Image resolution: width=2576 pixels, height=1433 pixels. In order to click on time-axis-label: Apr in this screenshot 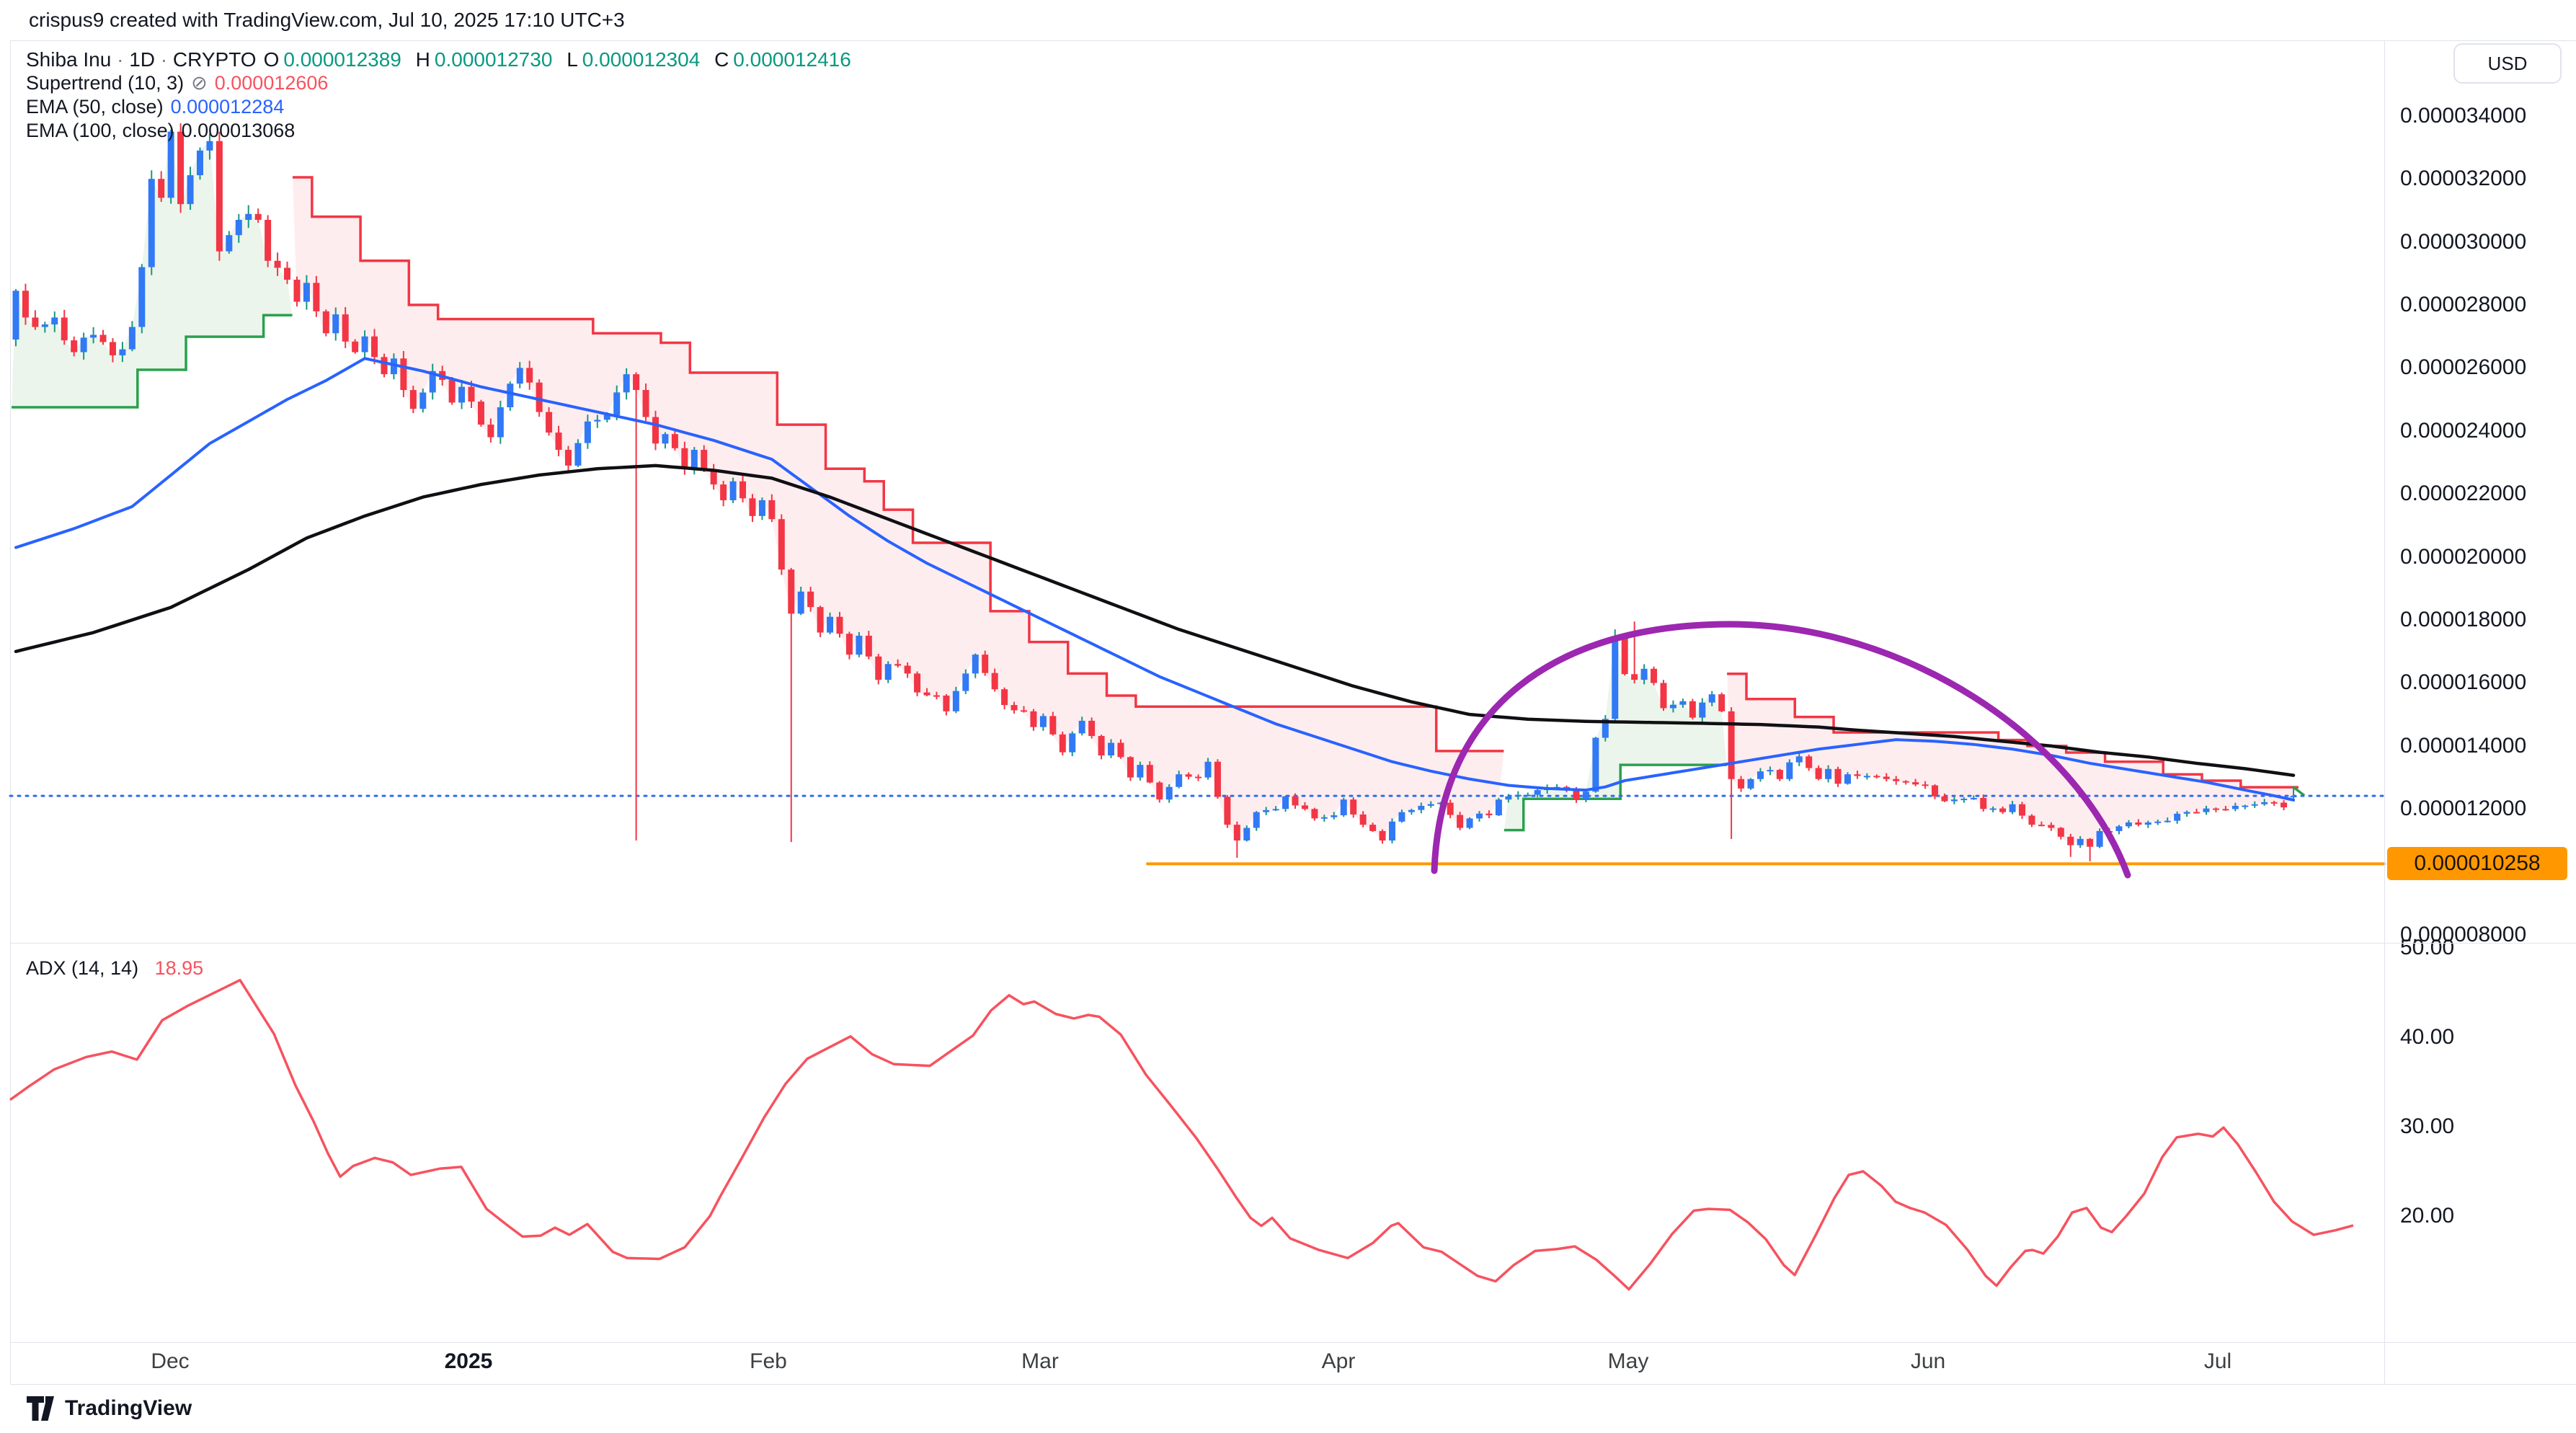, I will do `click(1338, 1361)`.